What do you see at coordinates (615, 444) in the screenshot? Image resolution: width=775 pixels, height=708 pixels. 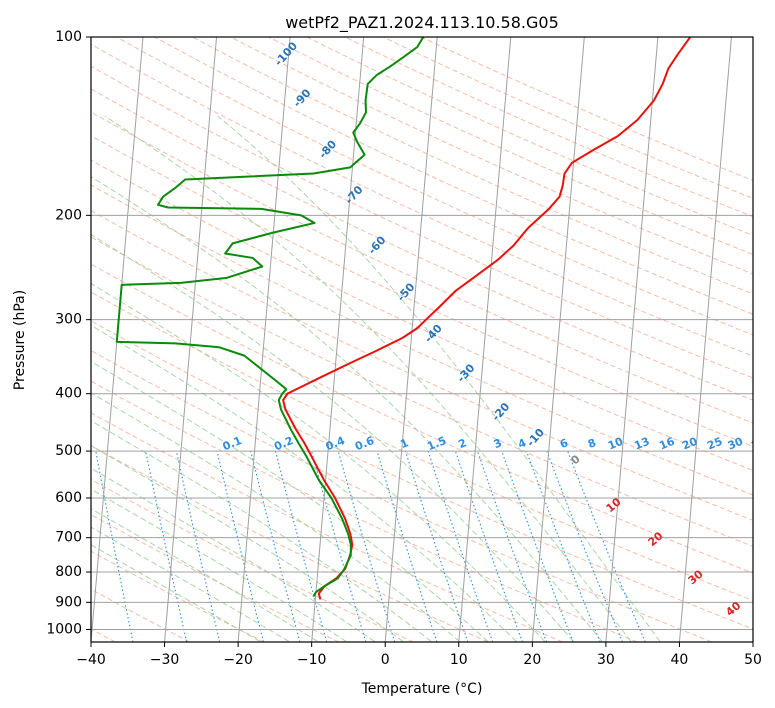 I see `mixing-ratio-label: 10` at bounding box center [615, 444].